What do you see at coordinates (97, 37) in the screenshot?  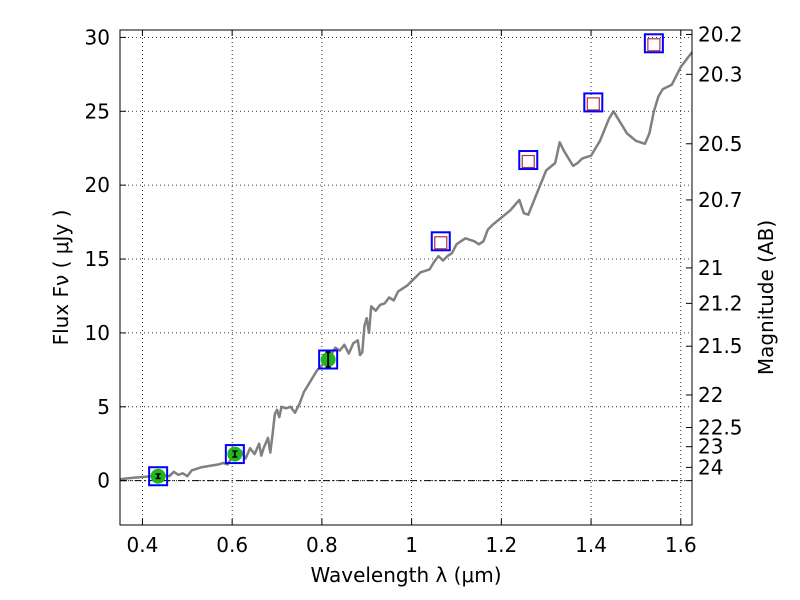 I see `y-tick-label: 30` at bounding box center [97, 37].